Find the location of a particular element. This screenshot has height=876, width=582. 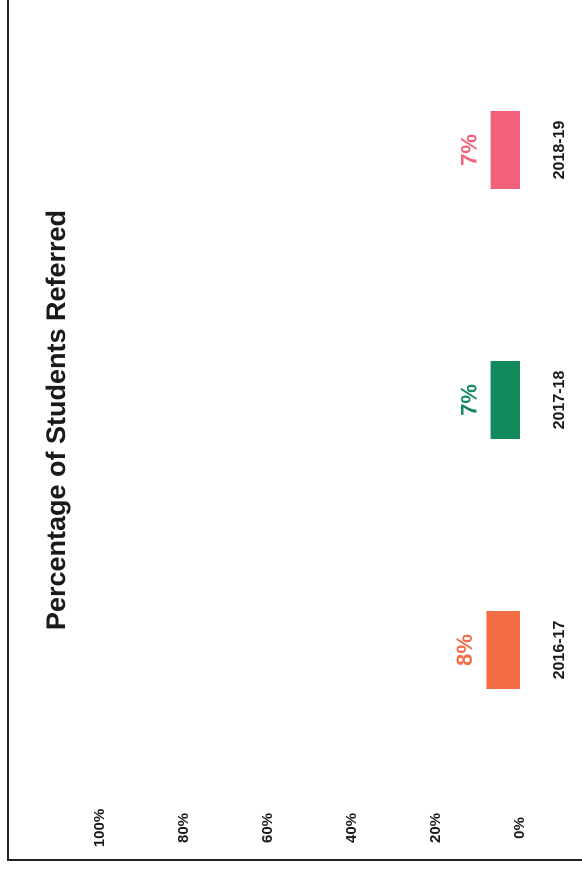

x-tick-label: 2018-19 is located at coordinates (559, 150).